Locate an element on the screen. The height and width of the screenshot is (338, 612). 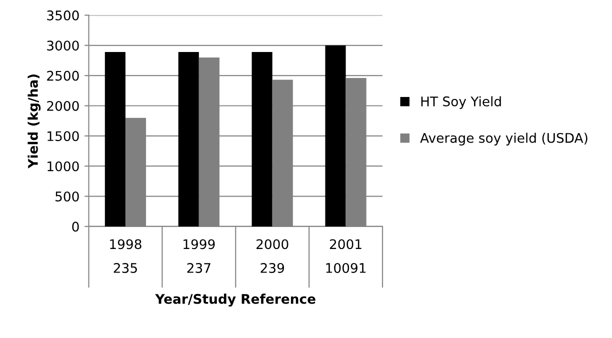
y-tick-label: 1500 is located at coordinates (63, 136).